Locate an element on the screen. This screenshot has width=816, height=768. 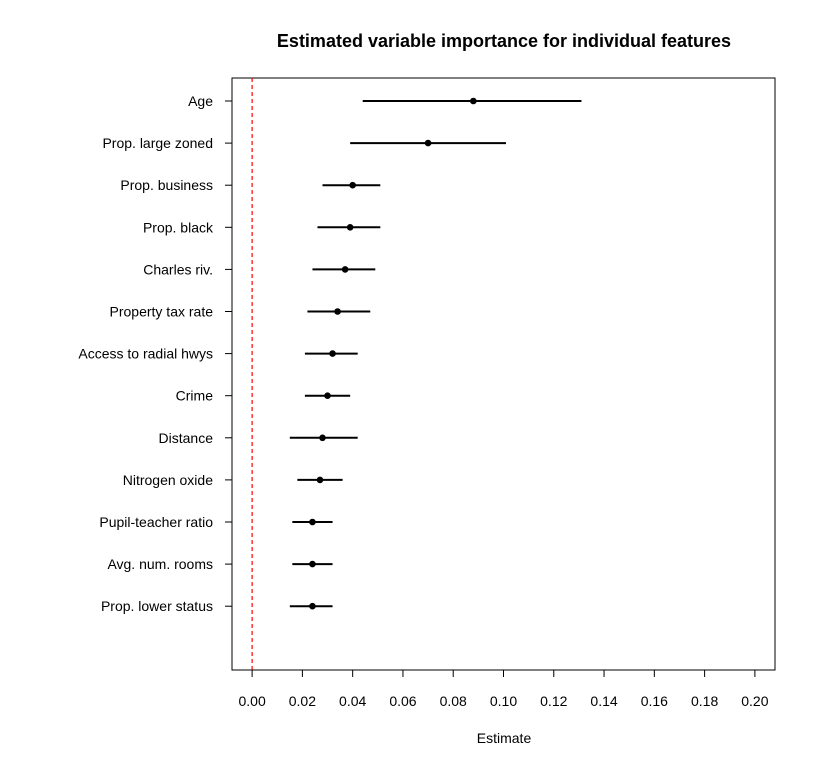
x-tick-label: 0.02 is located at coordinates (302, 701).